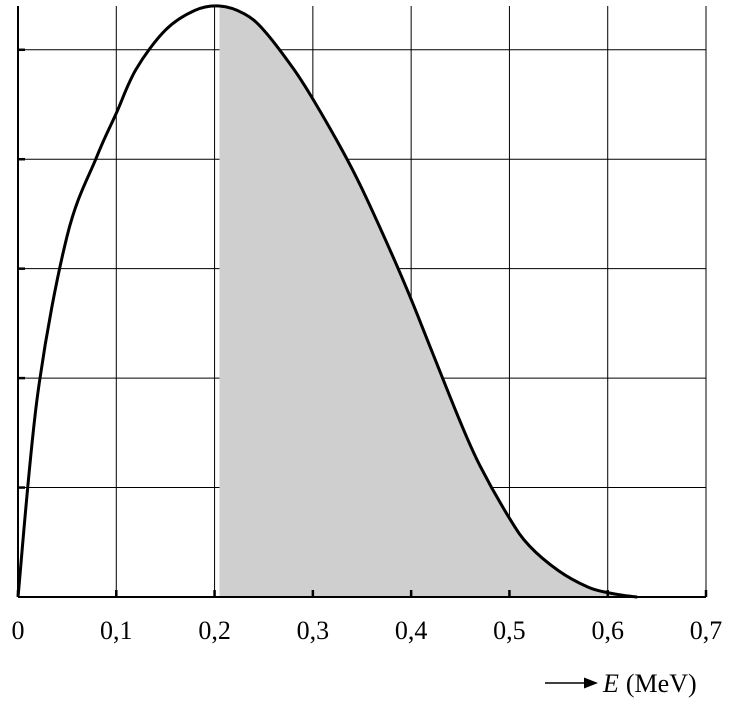 Image resolution: width=734 pixels, height=704 pixels. I want to click on x-axis-symbol: E, so click(610, 683).